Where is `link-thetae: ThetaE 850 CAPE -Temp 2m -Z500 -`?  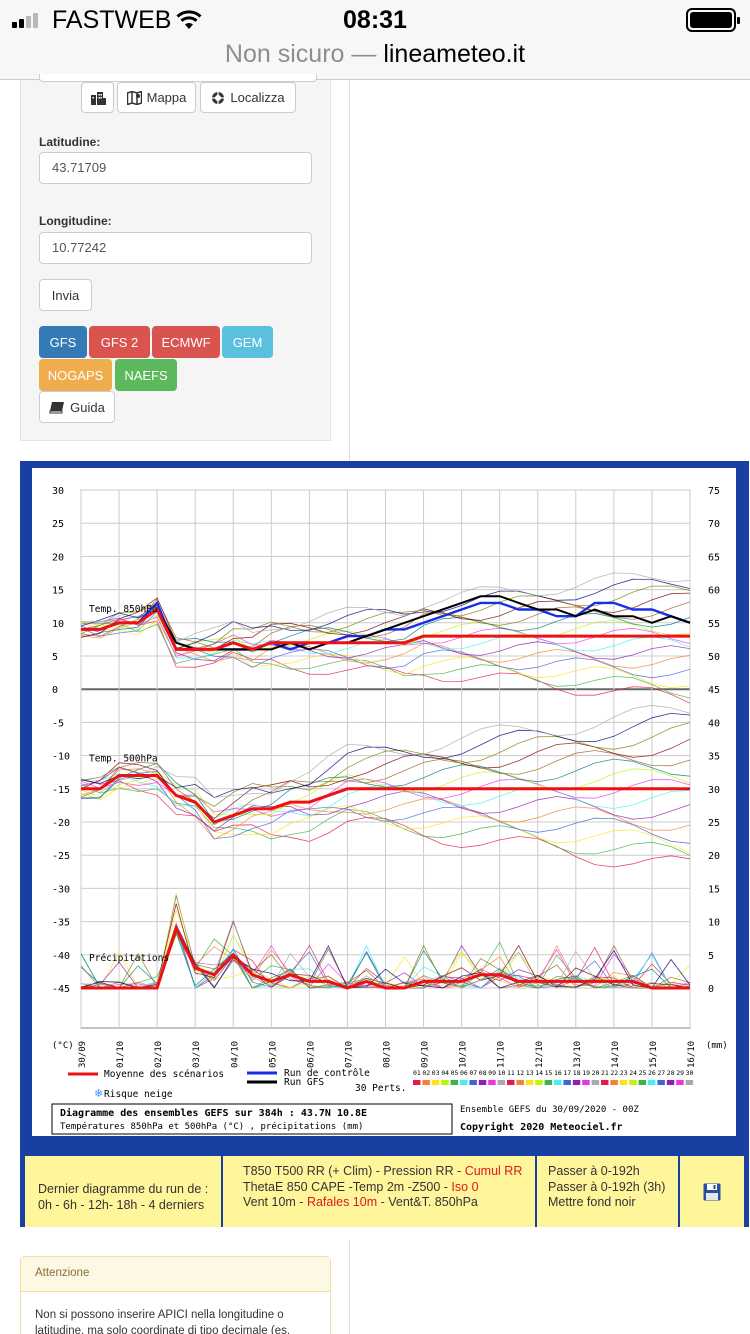
link-thetae: ThetaE 850 CAPE -Temp 2m -Z500 - is located at coordinates (347, 1186).